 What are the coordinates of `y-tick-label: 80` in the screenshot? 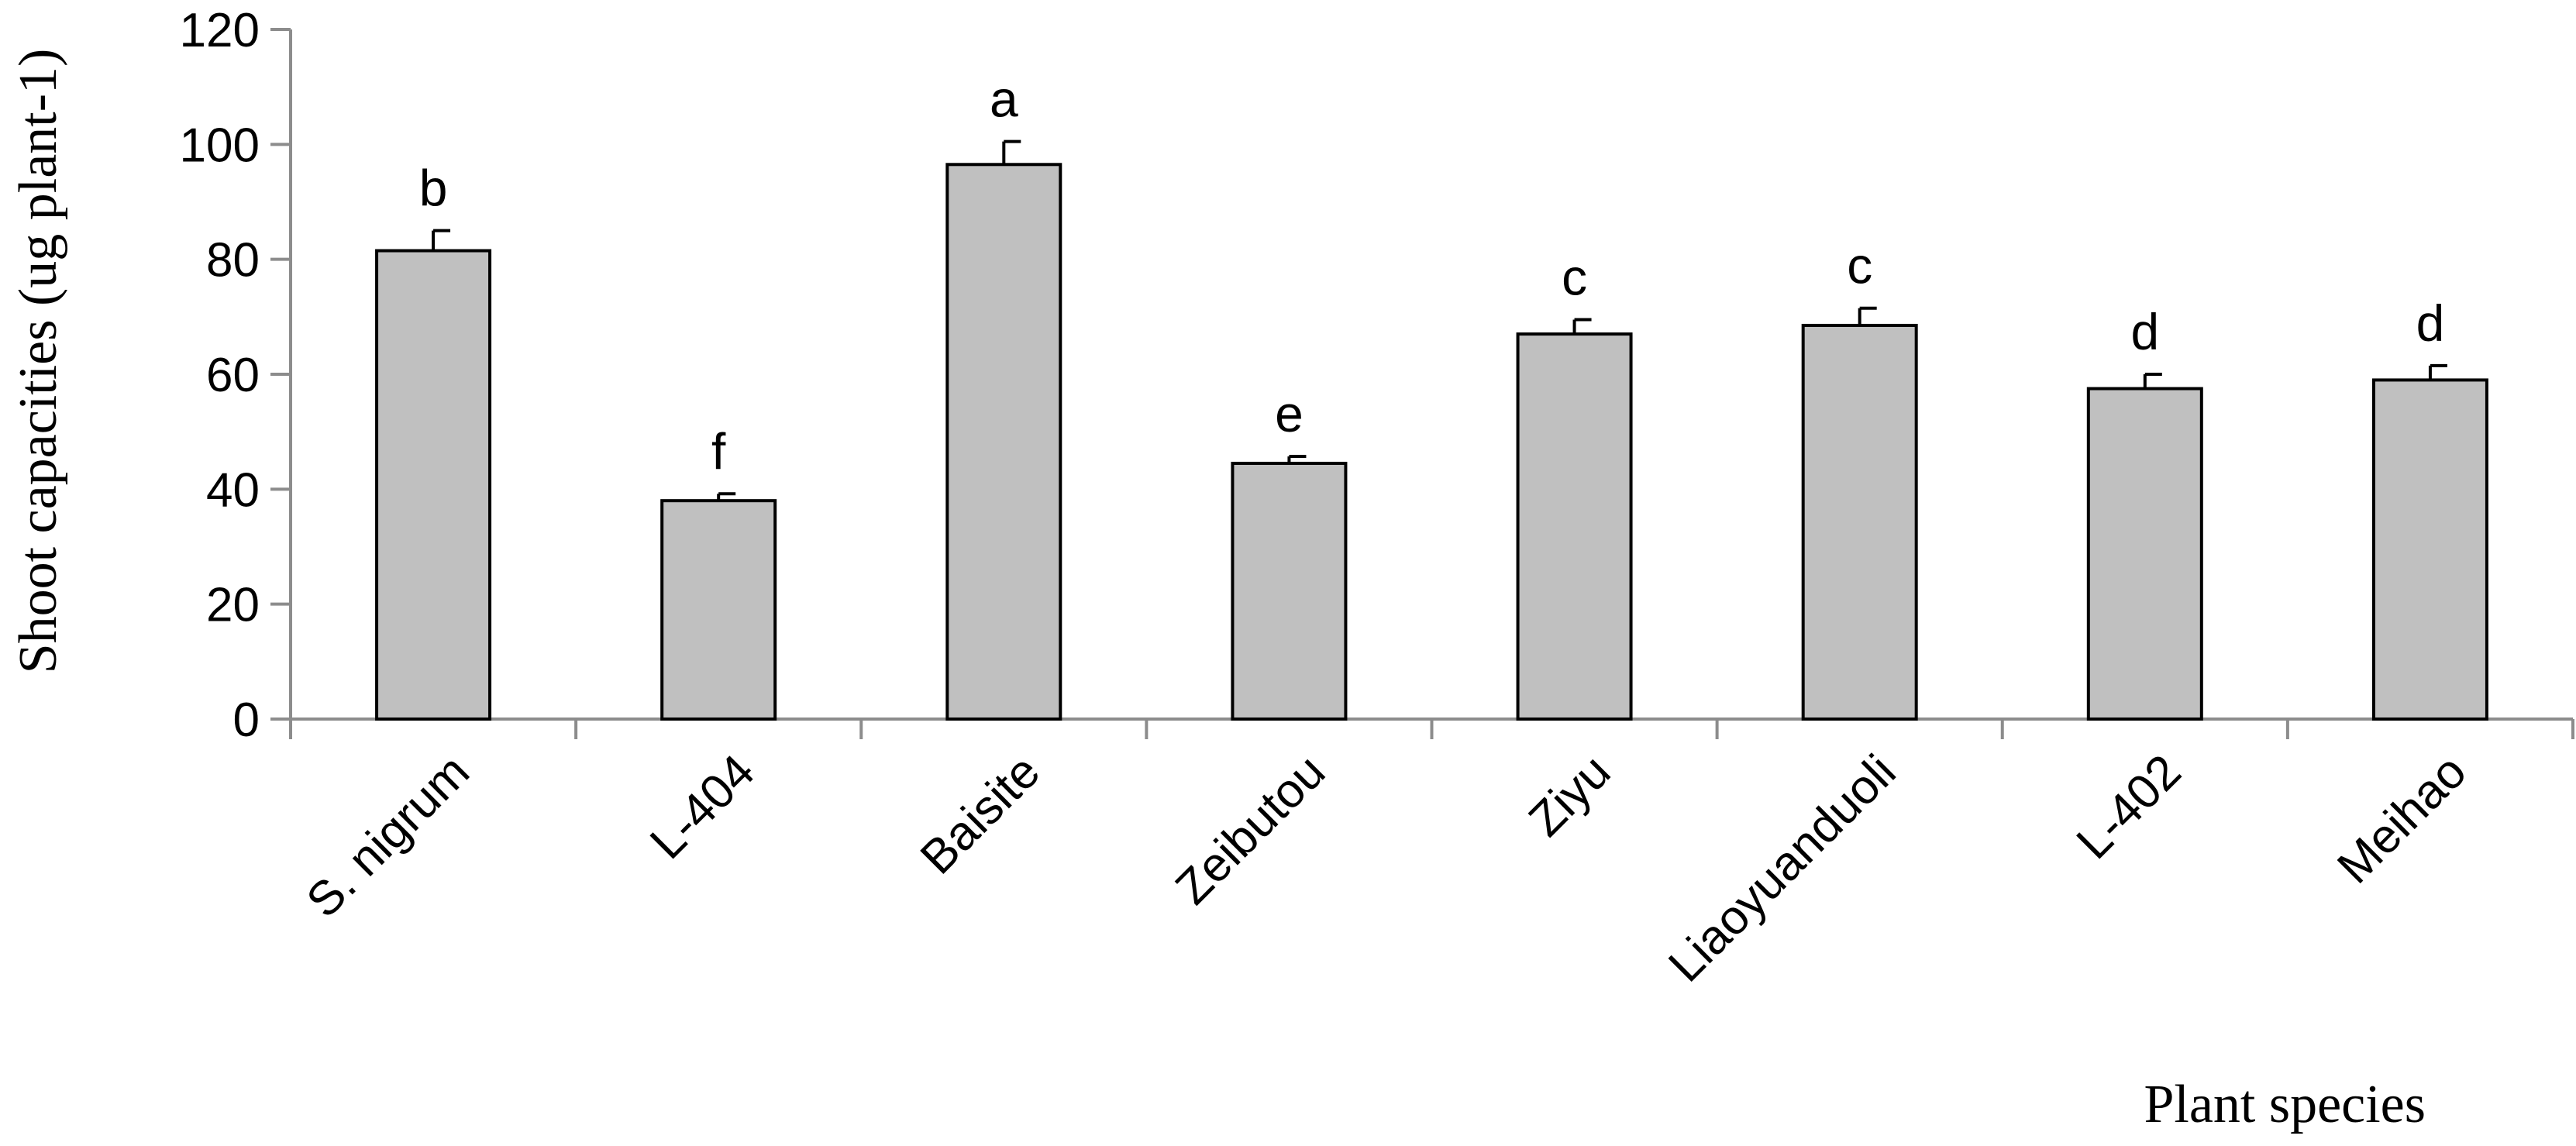 It's located at (233, 260).